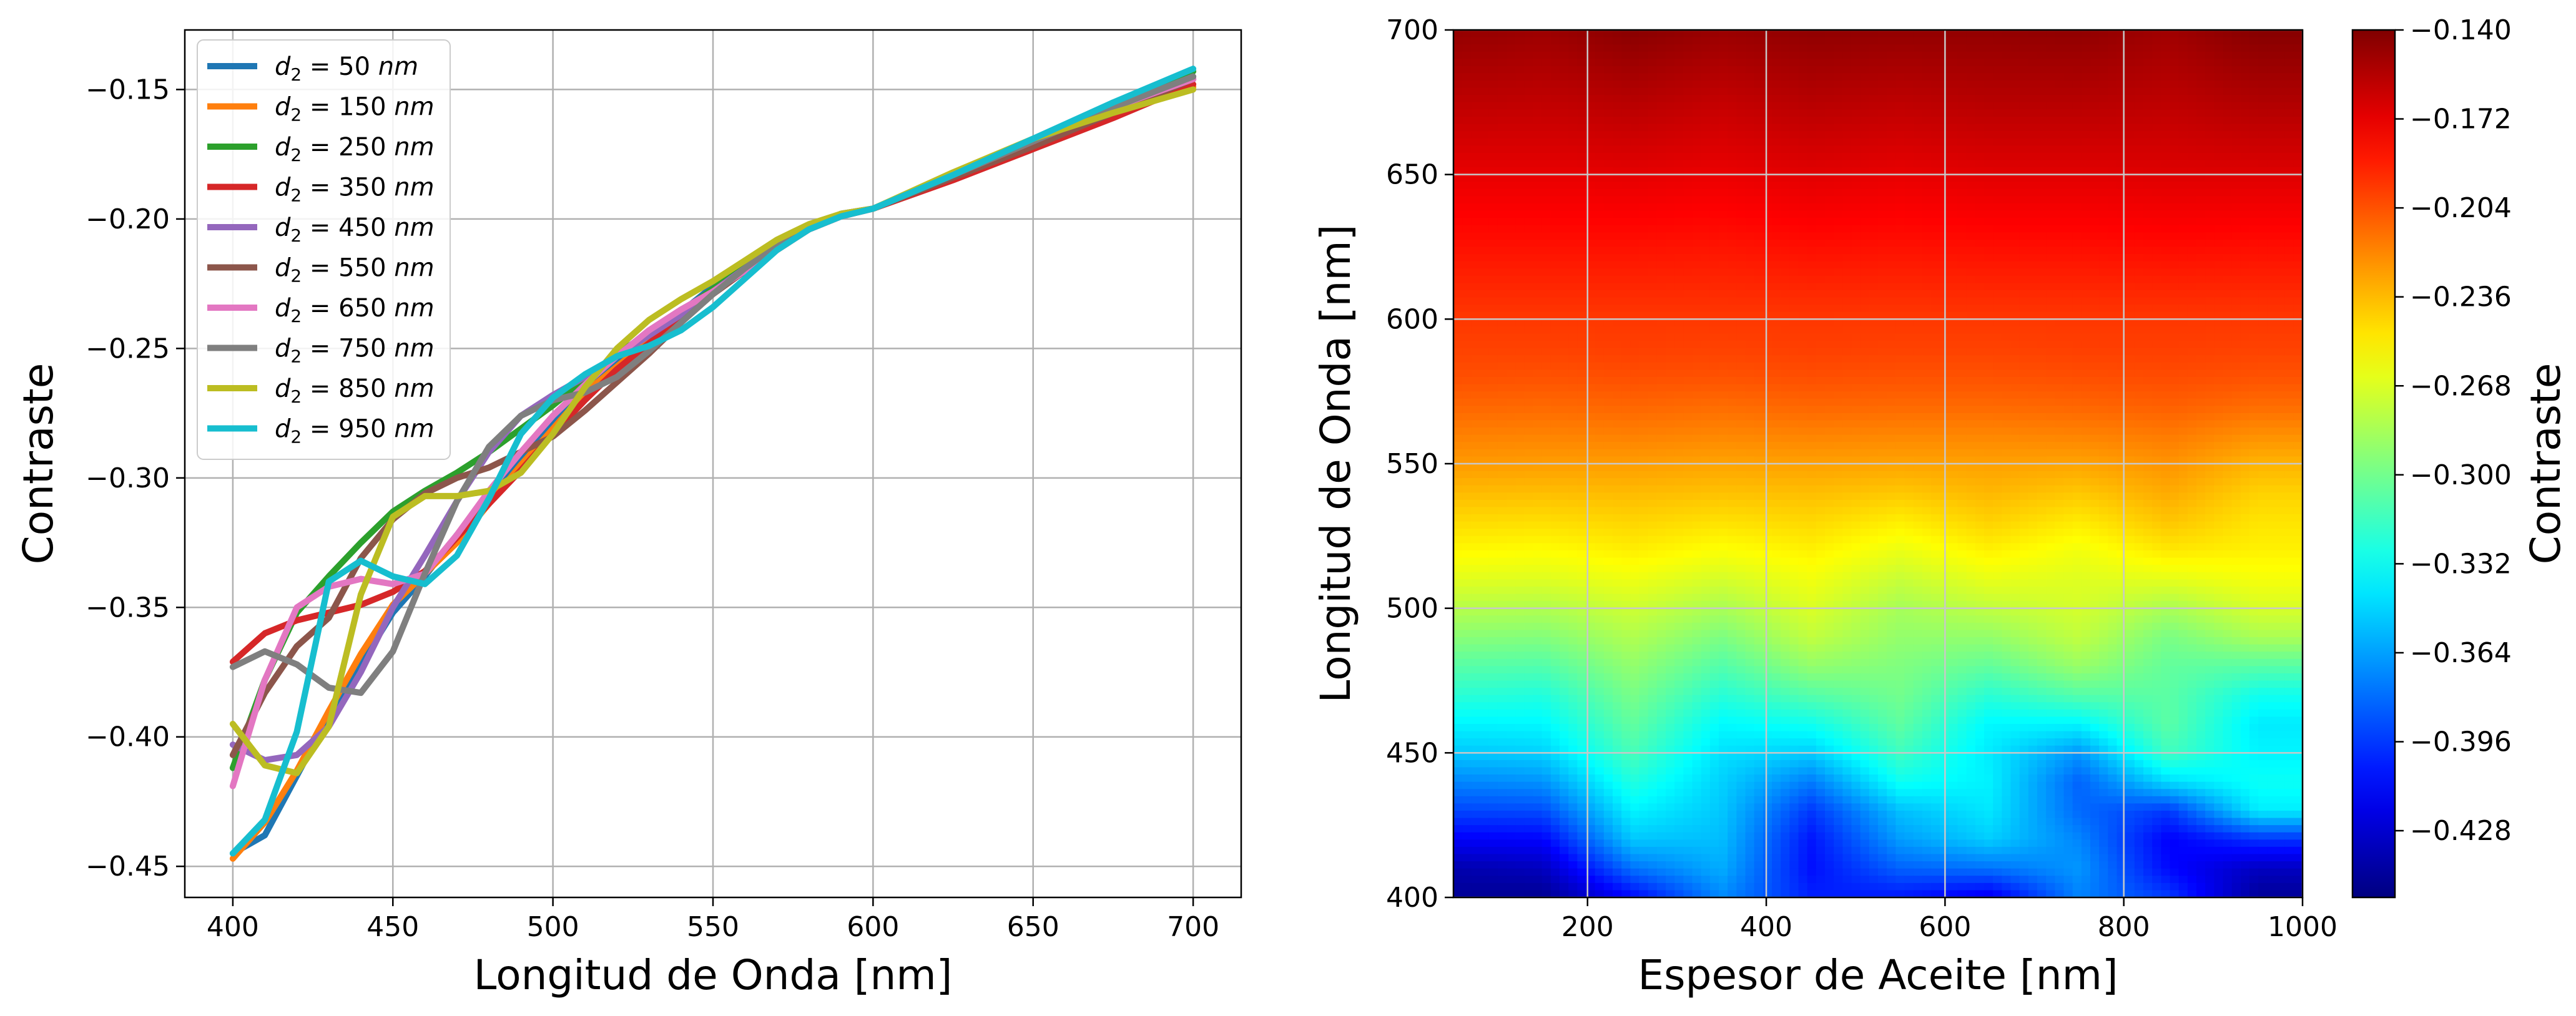  I want to click on legend-entry-value: = 550, so click(348, 268).